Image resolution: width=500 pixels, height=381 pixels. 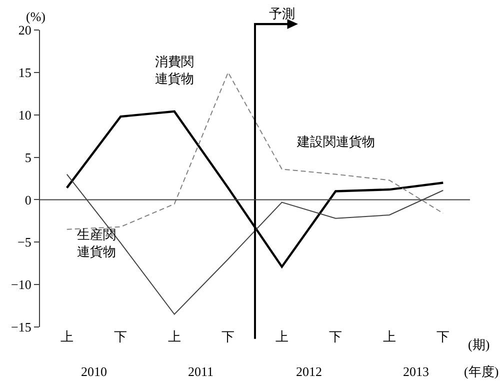 What do you see at coordinates (201, 371) in the screenshot?
I see `text: 2011` at bounding box center [201, 371].